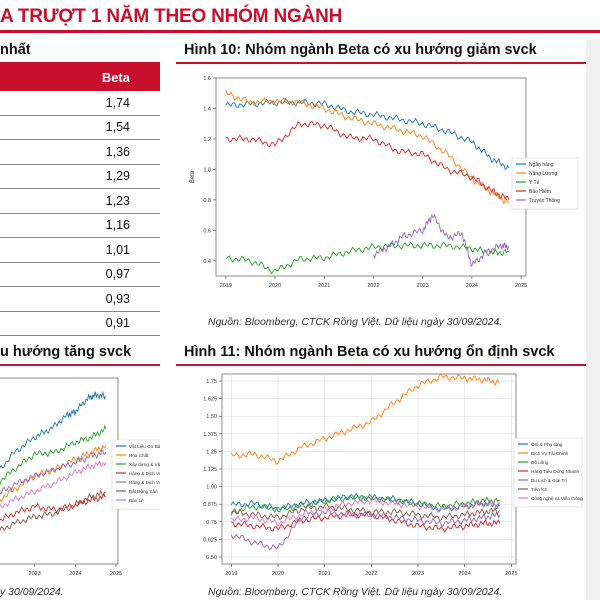 This screenshot has height=600, width=600. What do you see at coordinates (210, 435) in the screenshot?
I see `y-tick-label: 1.375` at bounding box center [210, 435].